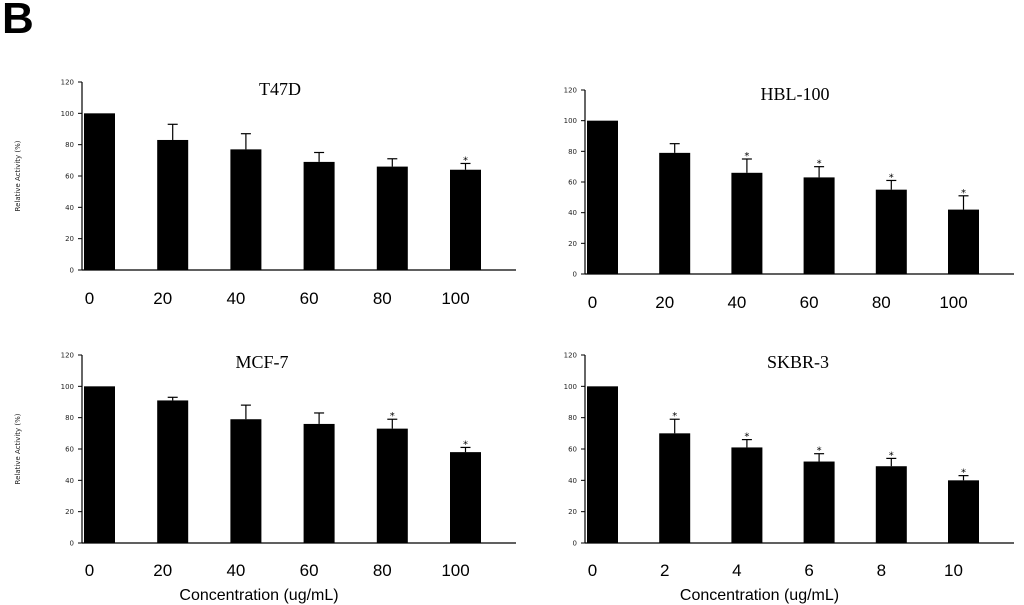 This screenshot has width=1024, height=605. What do you see at coordinates (261, 362) in the screenshot?
I see `chart-title: MCF-7` at bounding box center [261, 362].